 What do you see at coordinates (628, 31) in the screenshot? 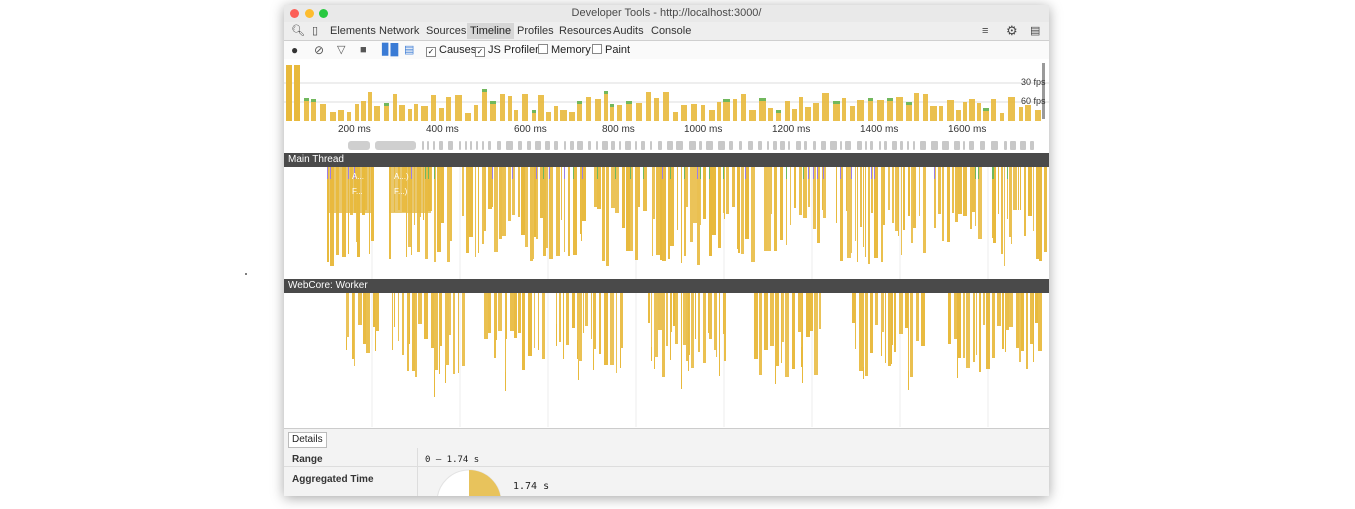
I see `tab-audits: Audits` at bounding box center [628, 31].